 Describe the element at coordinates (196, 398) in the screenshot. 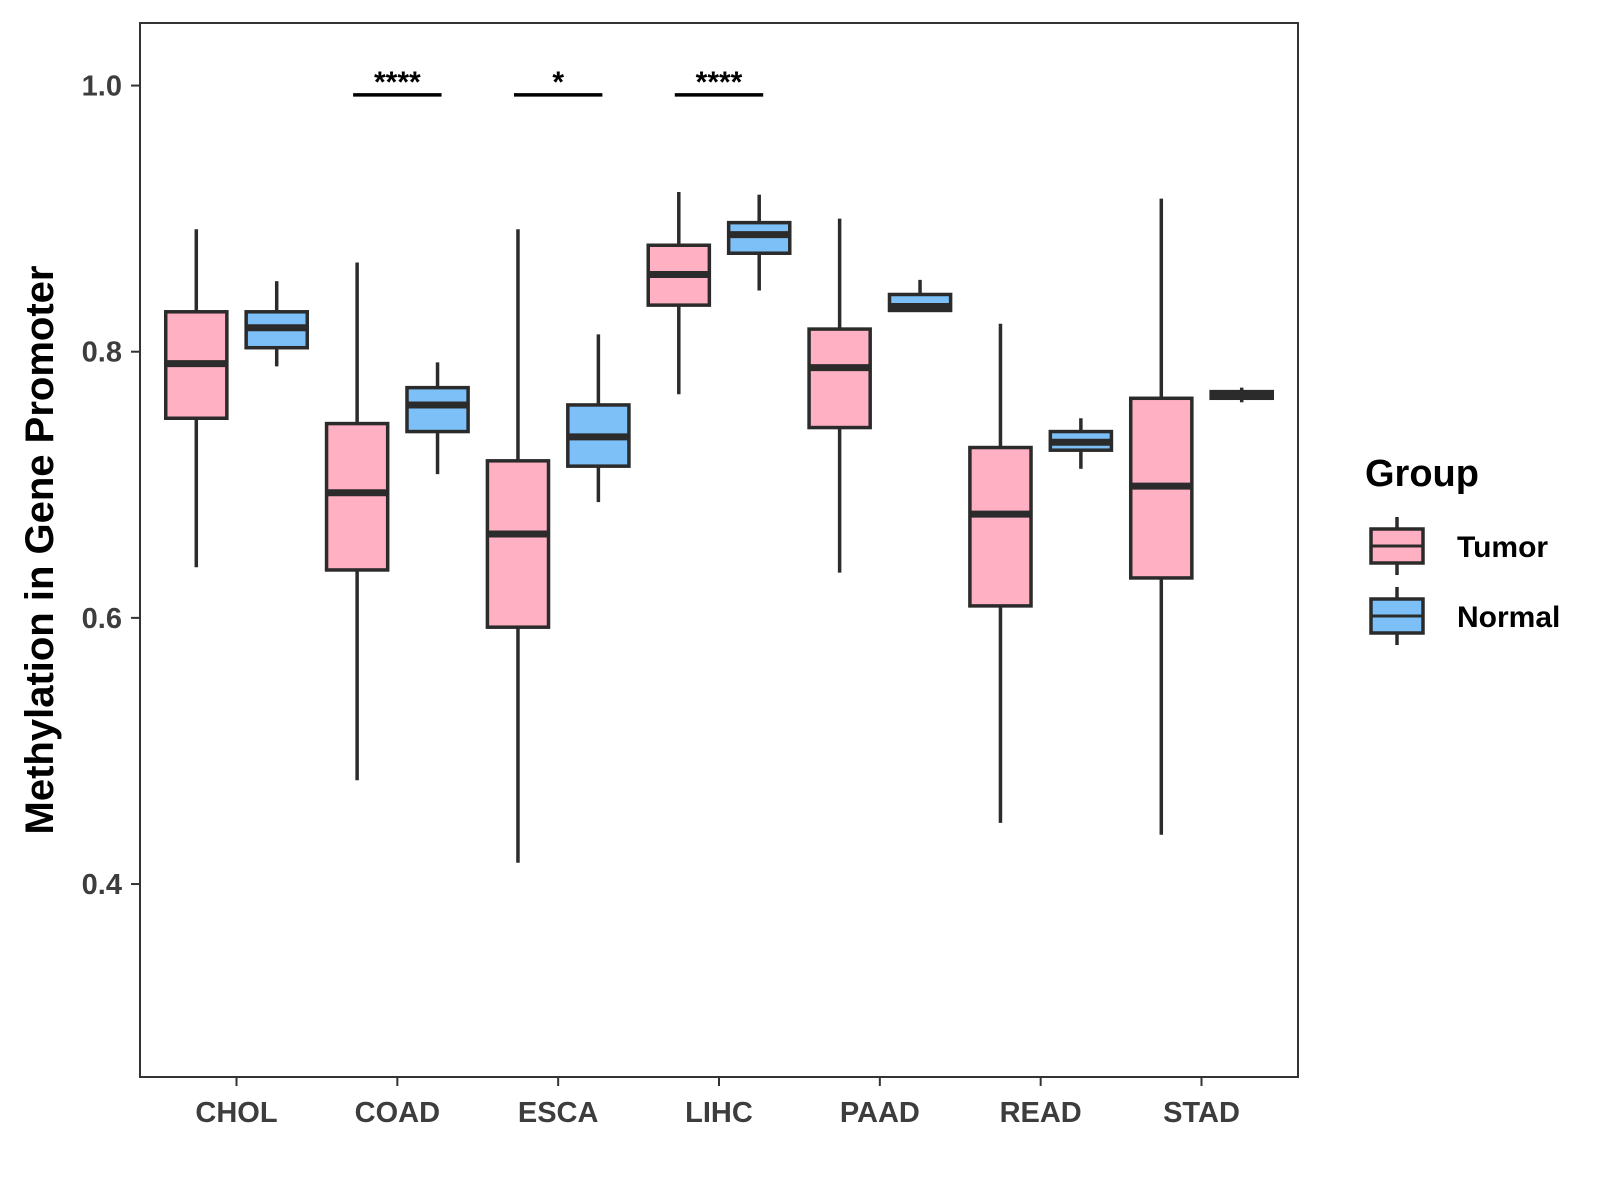

I see `box-tumor-chol` at that location.